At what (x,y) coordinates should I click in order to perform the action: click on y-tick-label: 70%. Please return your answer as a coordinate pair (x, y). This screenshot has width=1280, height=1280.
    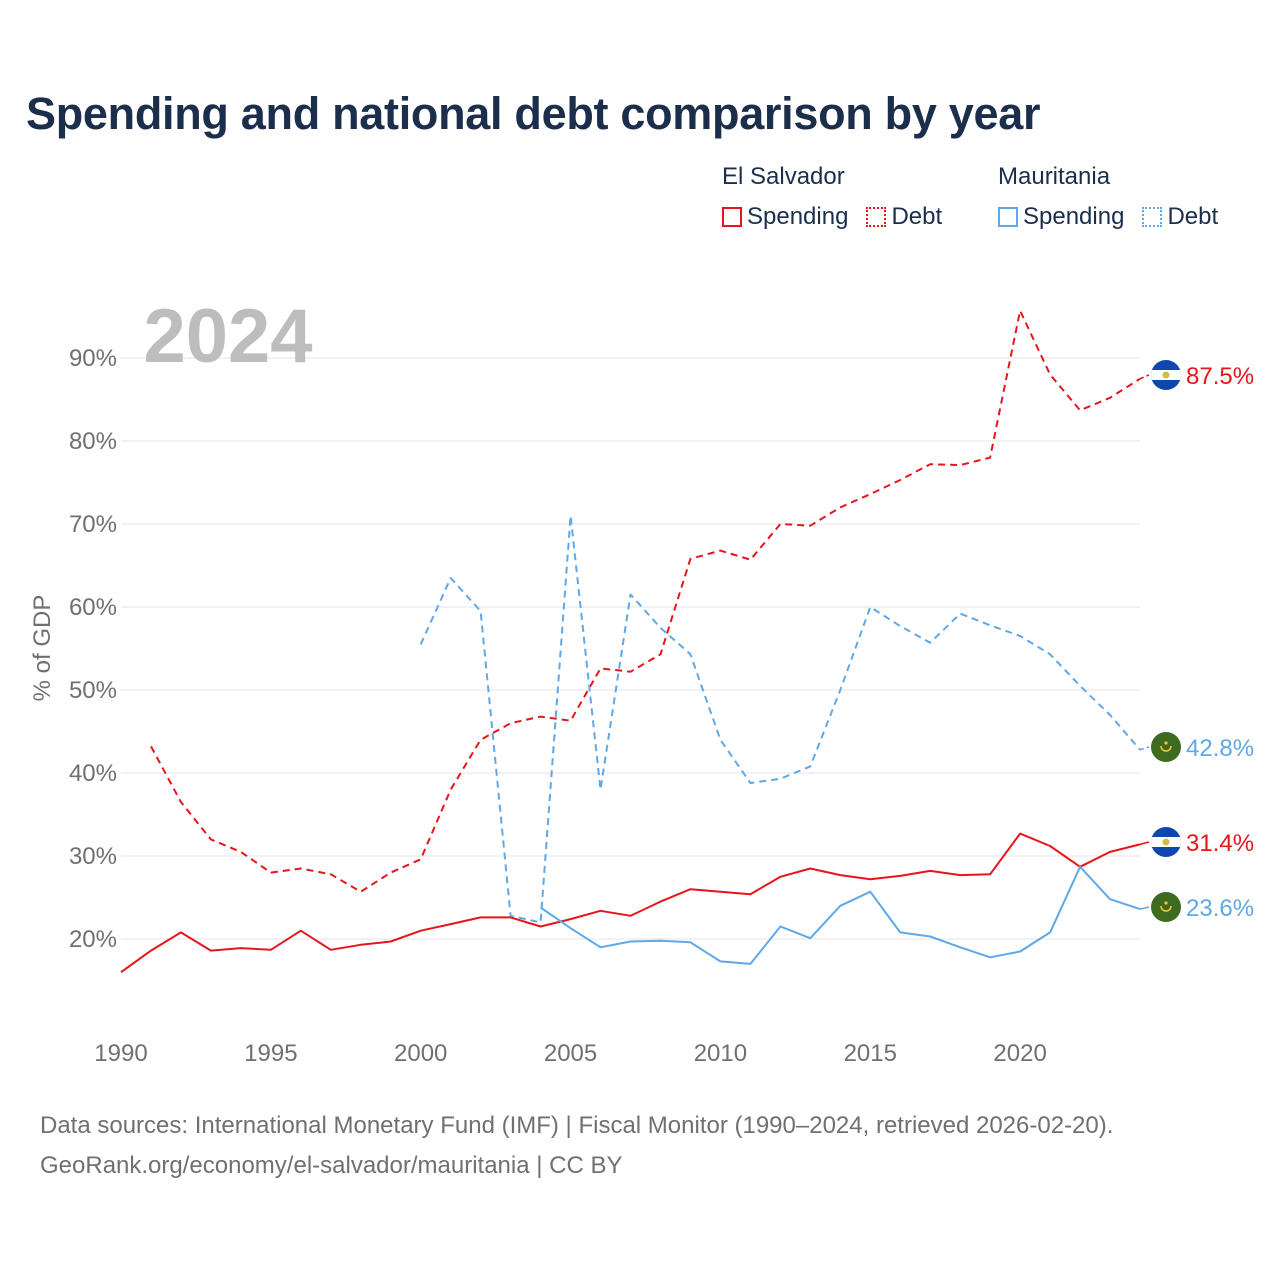
    Looking at the image, I should click on (93, 524).